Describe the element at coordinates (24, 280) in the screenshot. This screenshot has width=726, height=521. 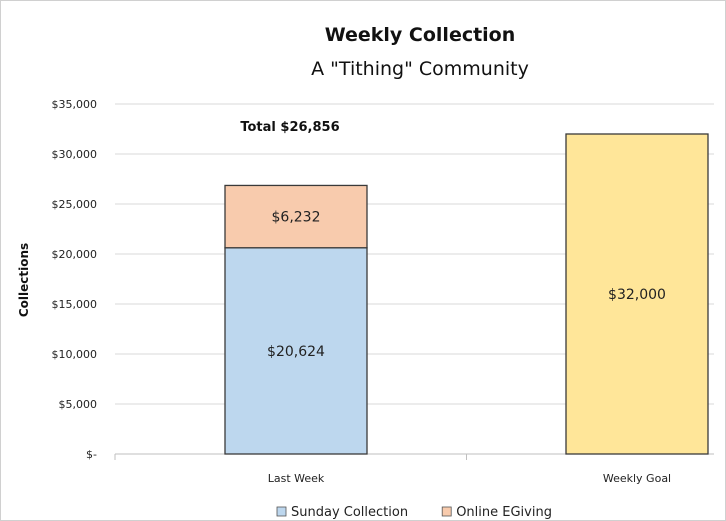
I see `y-axis-label: Collections` at that location.